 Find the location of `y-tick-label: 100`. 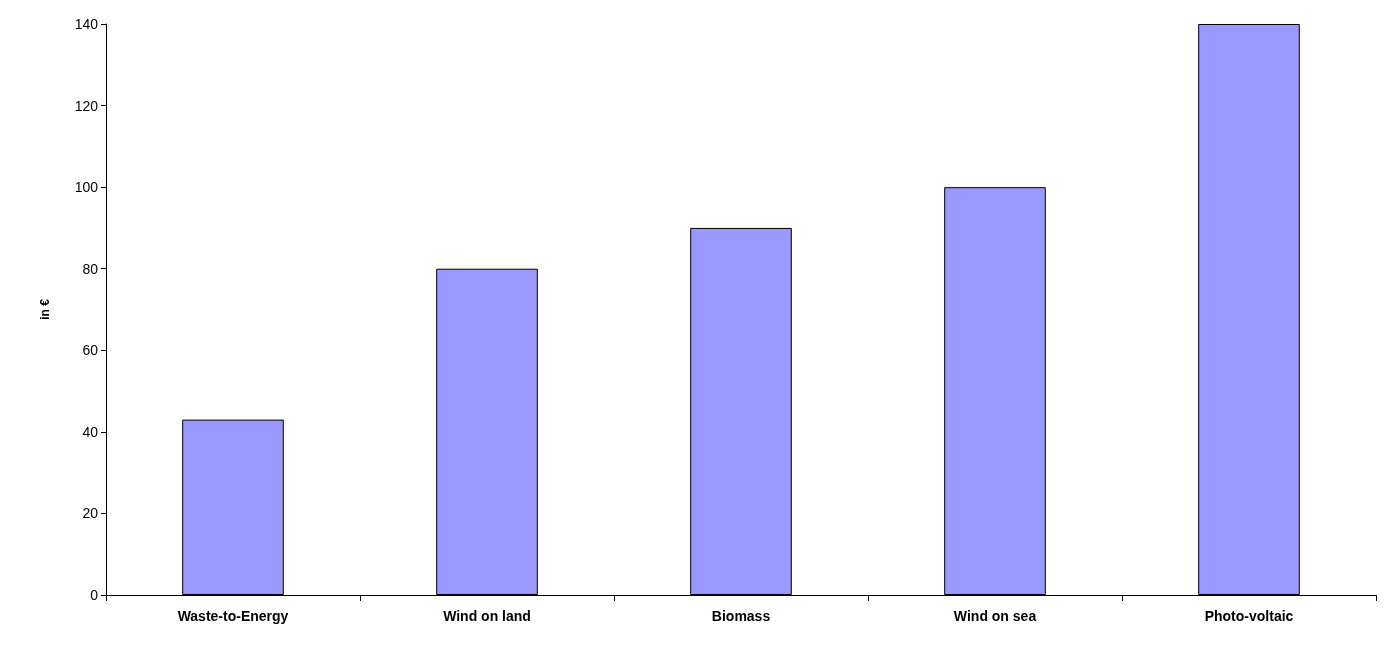

y-tick-label: 100 is located at coordinates (86, 187).